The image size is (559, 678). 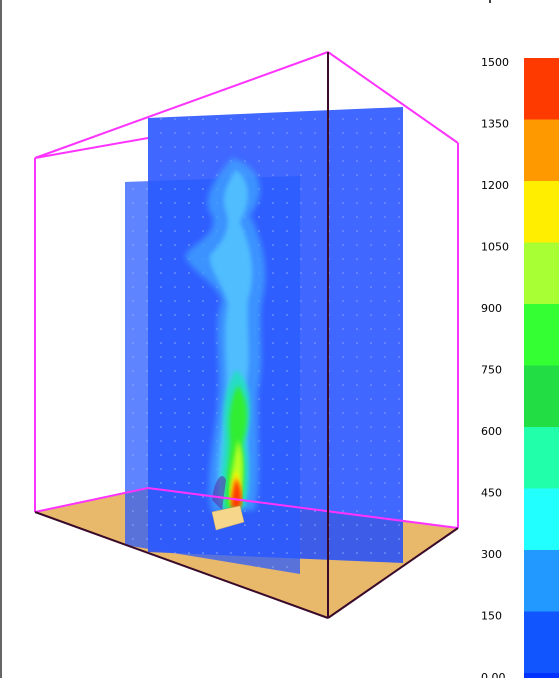 I want to click on legend-label: 1500, so click(x=495, y=62).